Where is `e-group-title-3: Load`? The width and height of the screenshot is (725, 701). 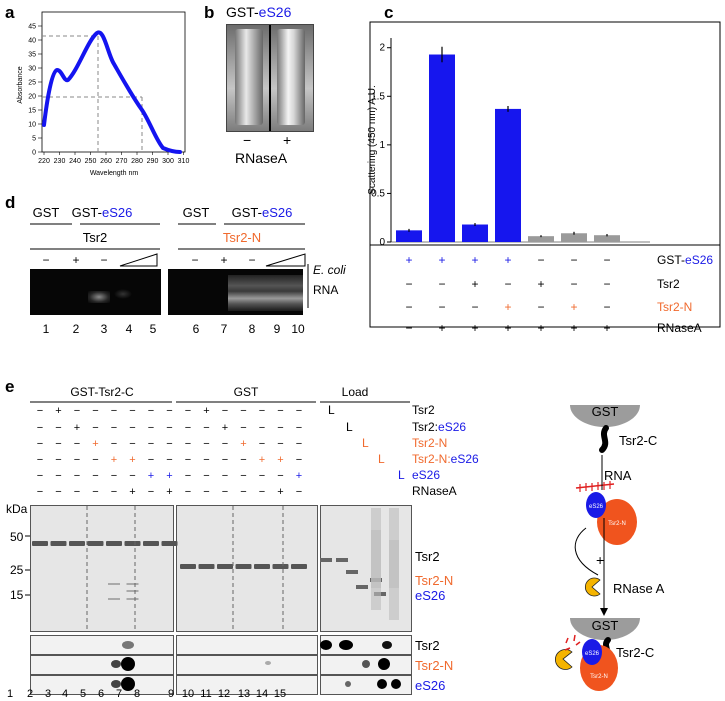
e-group-title-3: Load is located at coordinates (355, 392).